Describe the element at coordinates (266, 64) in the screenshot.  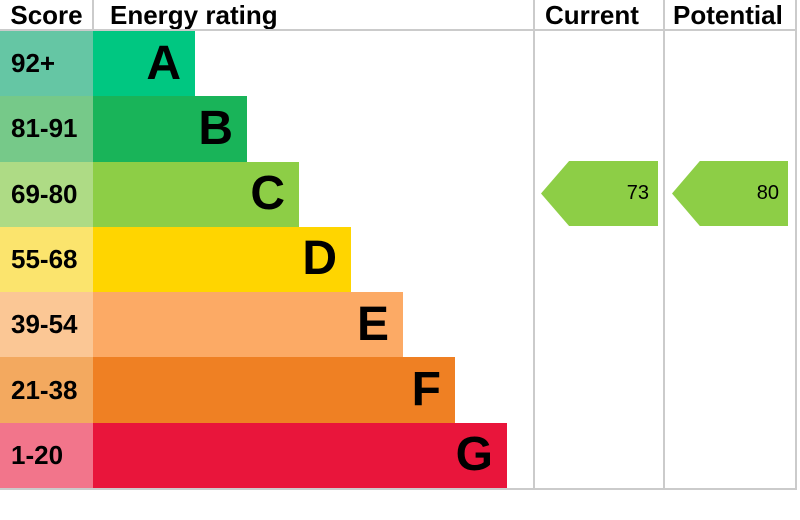
I see `band-row-a: 92+ A` at that location.